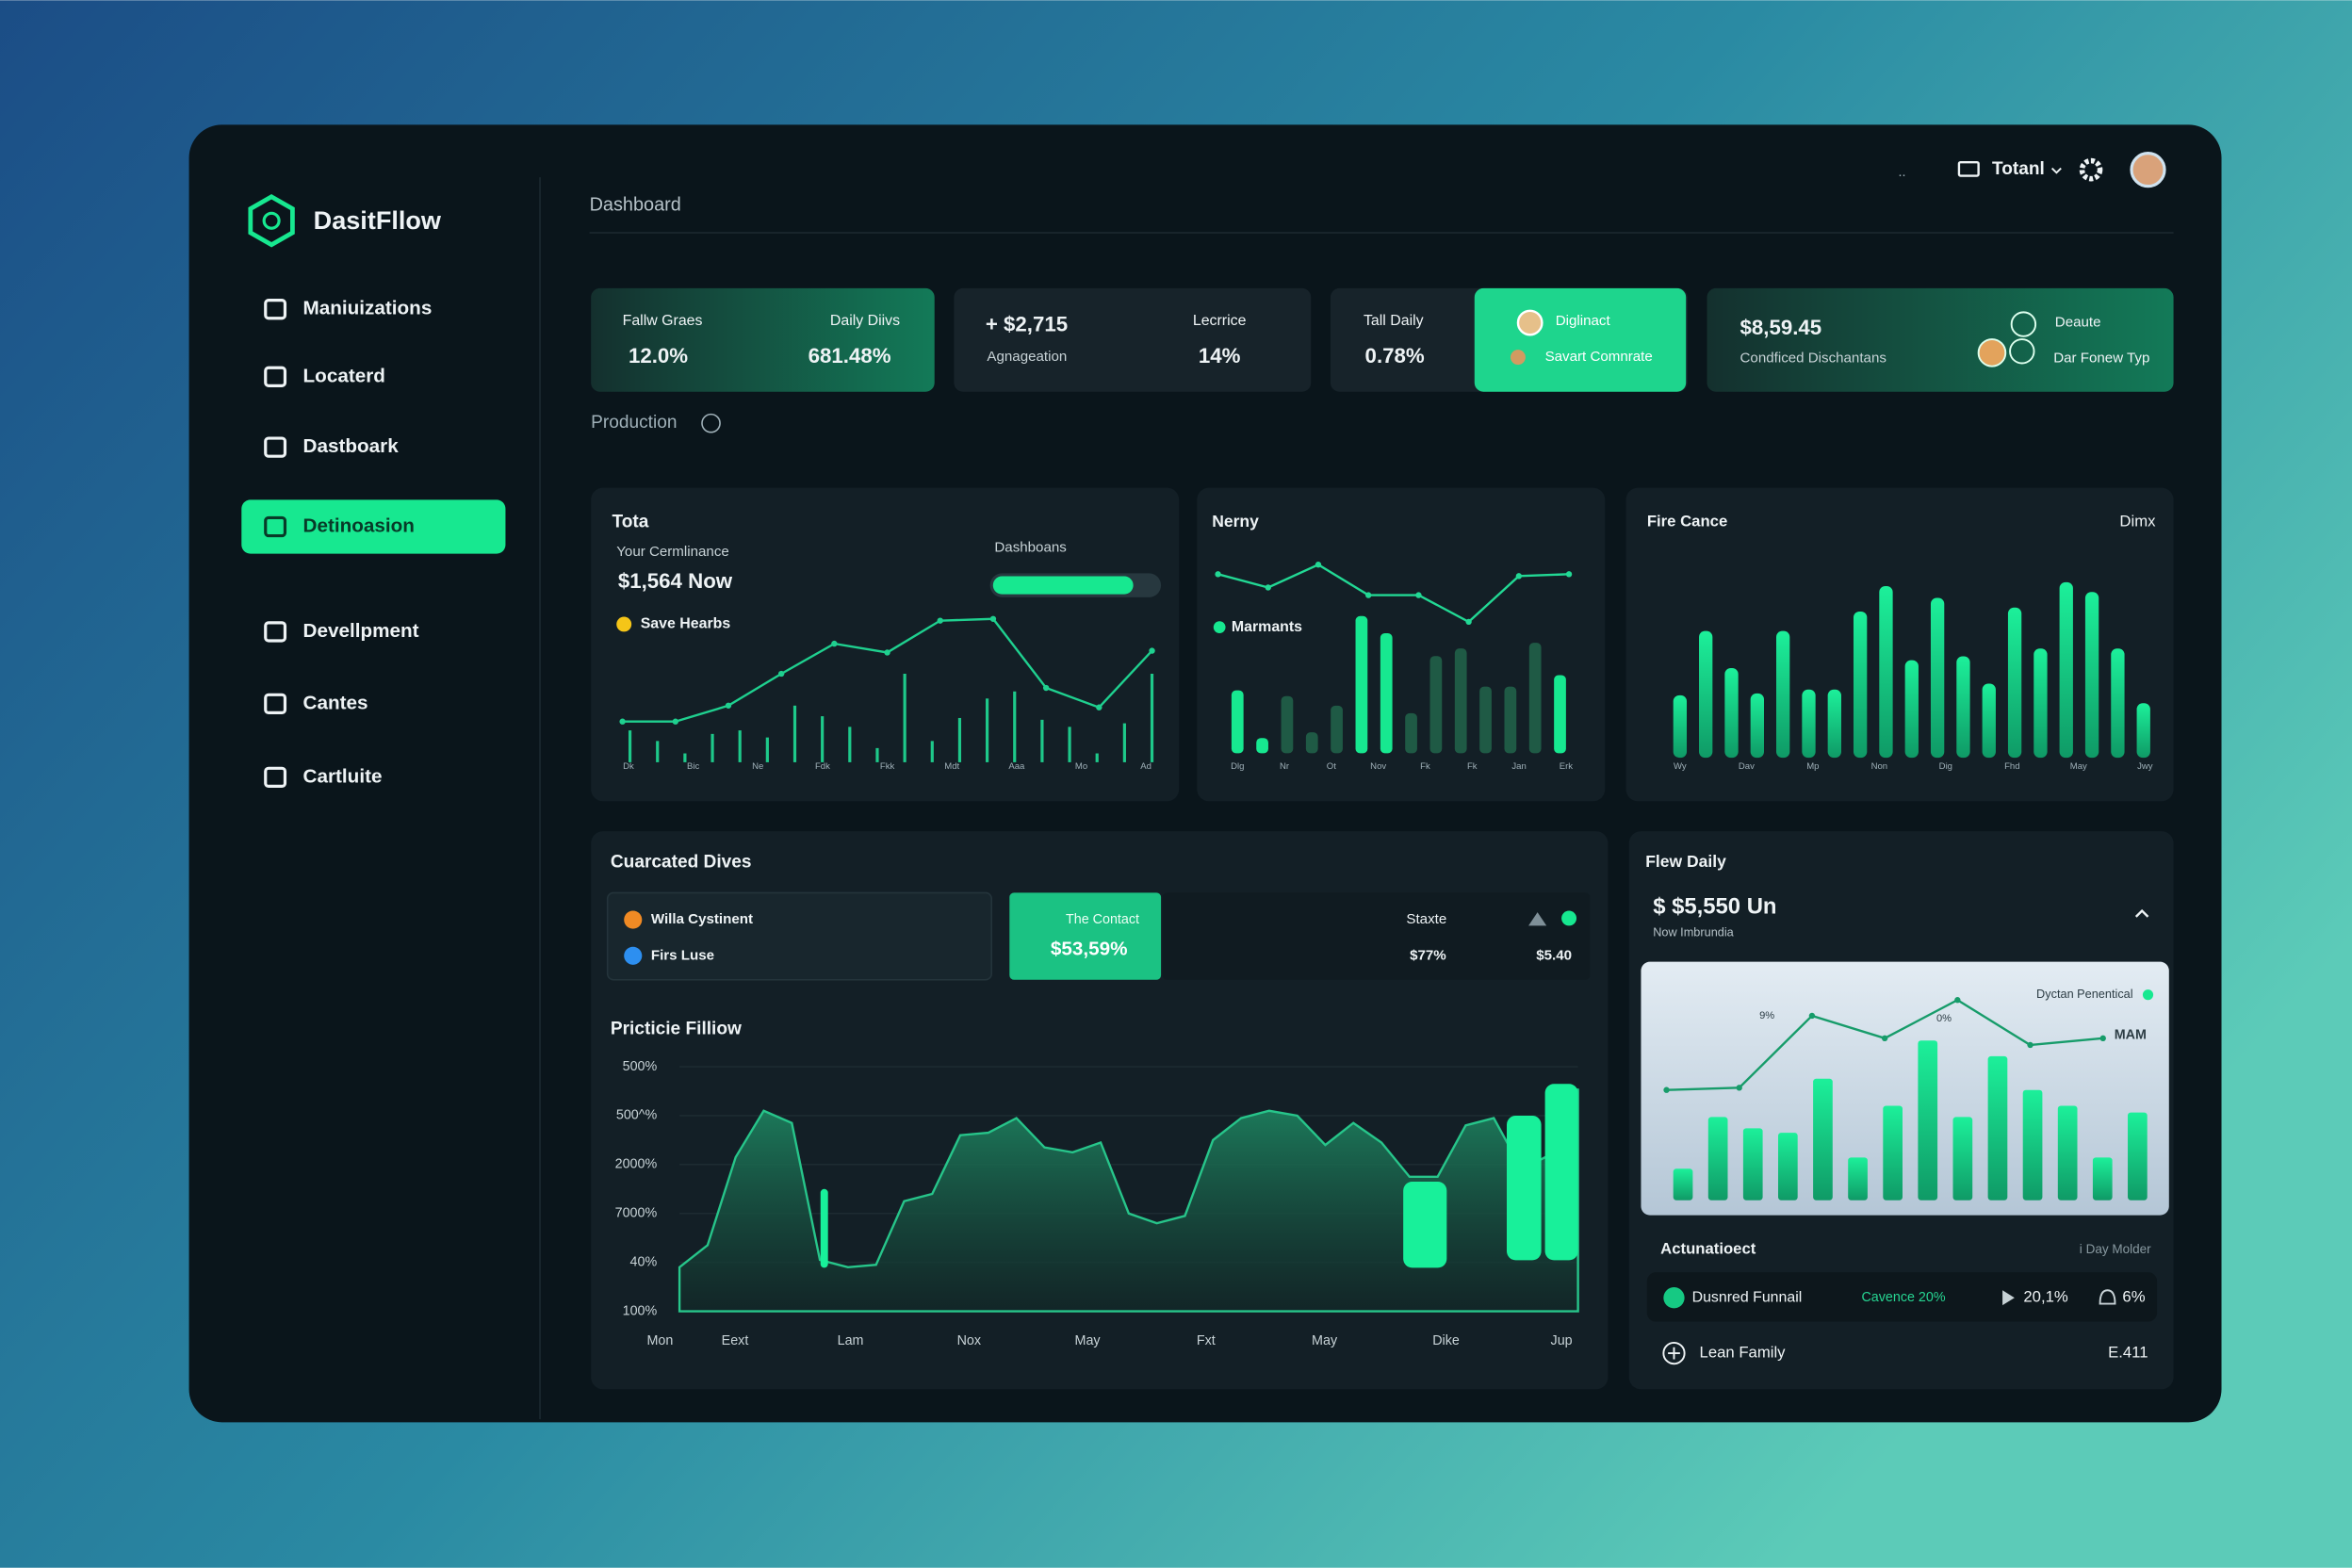 The image size is (2352, 1568). Describe the element at coordinates (1393, 593) in the screenshot. I see `line` at that location.